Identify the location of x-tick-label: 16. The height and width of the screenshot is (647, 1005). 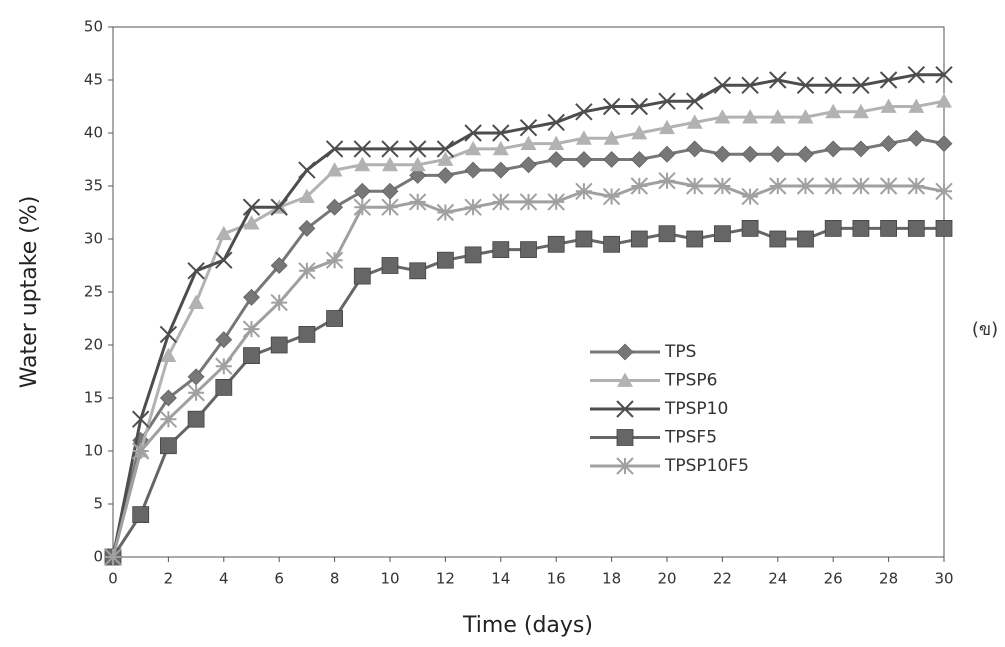
(556, 579).